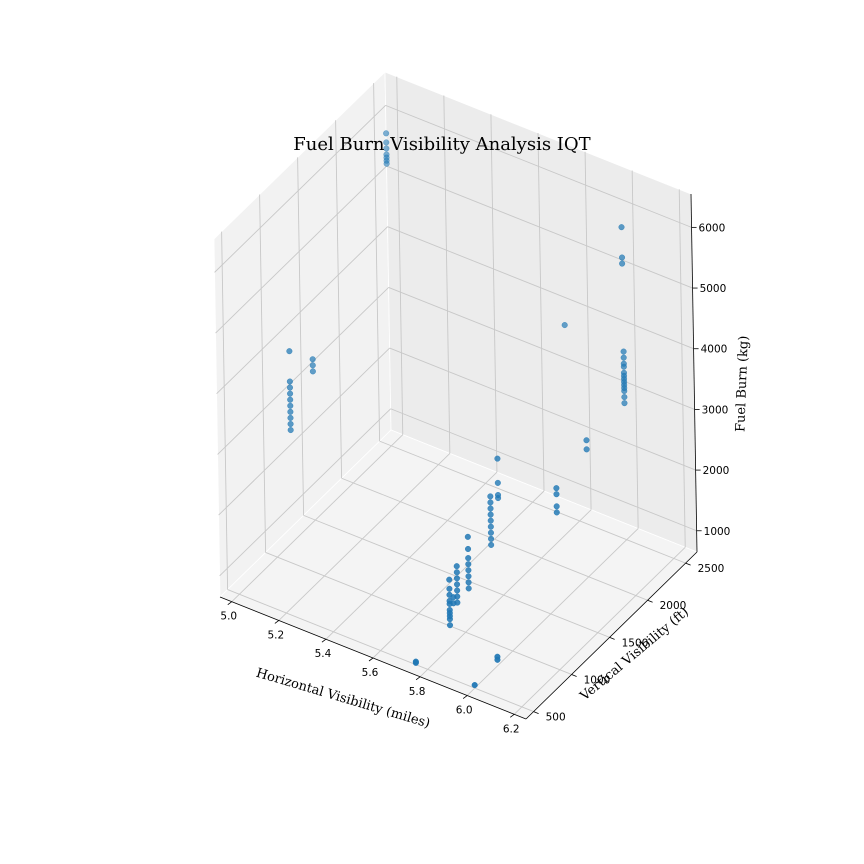  I want to click on y-tick-label: 2500, so click(711, 569).